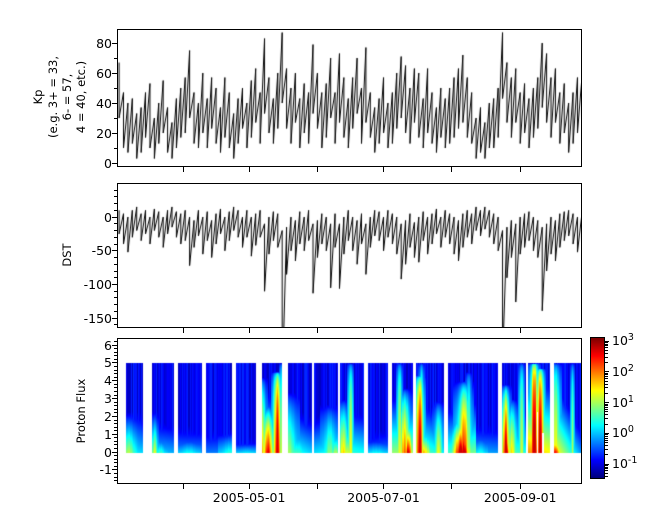 Image resolution: width=665 pixels, height=523 pixels. I want to click on colorbar-gradient-canvas, so click(597, 408).